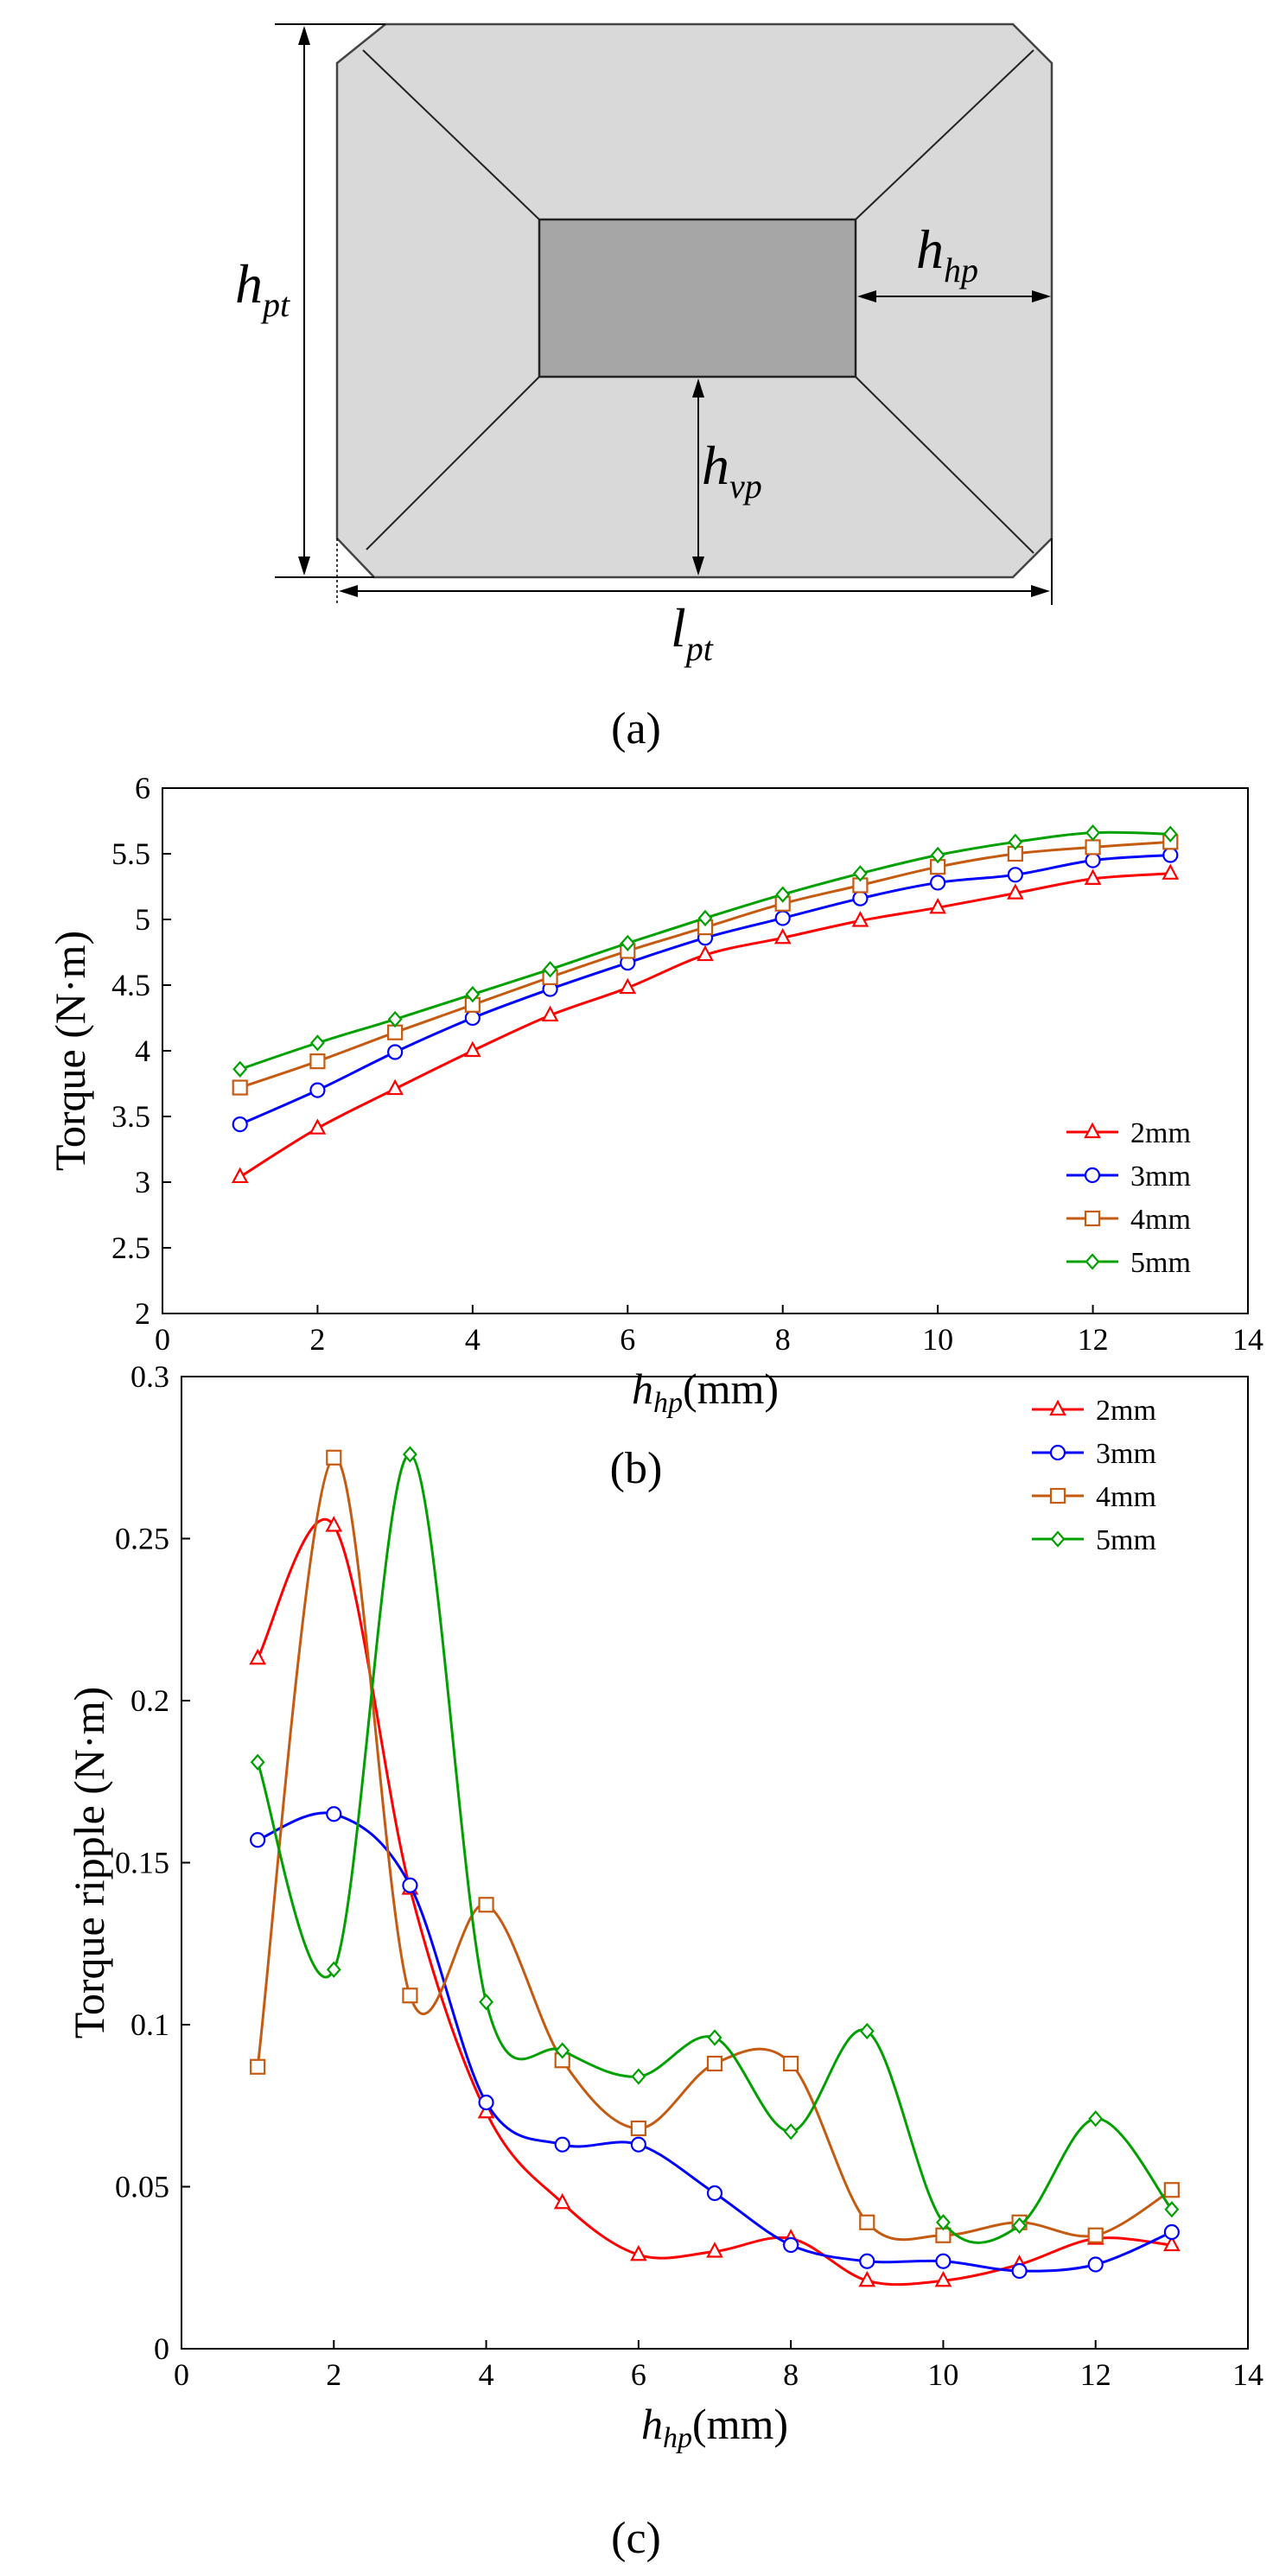 The width and height of the screenshot is (1273, 2576). I want to click on ripple-legend-label-3mm: 3mm, so click(1126, 1454).